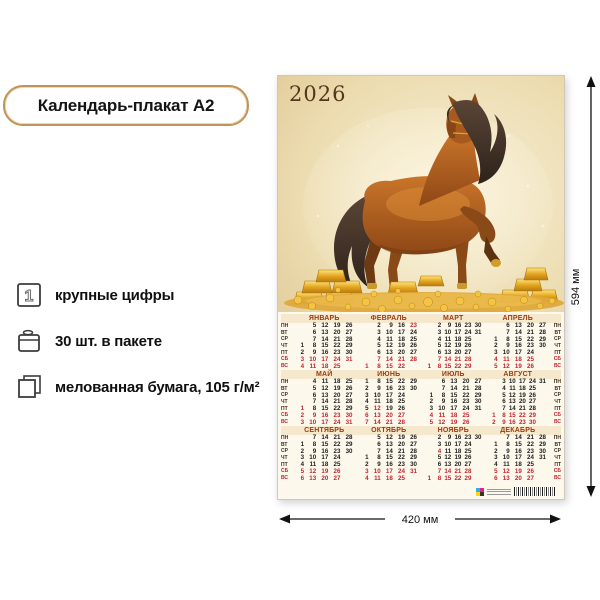 The width and height of the screenshot is (600, 600). Describe the element at coordinates (468, 451) in the screenshot. I see `day-cell: 25` at that location.